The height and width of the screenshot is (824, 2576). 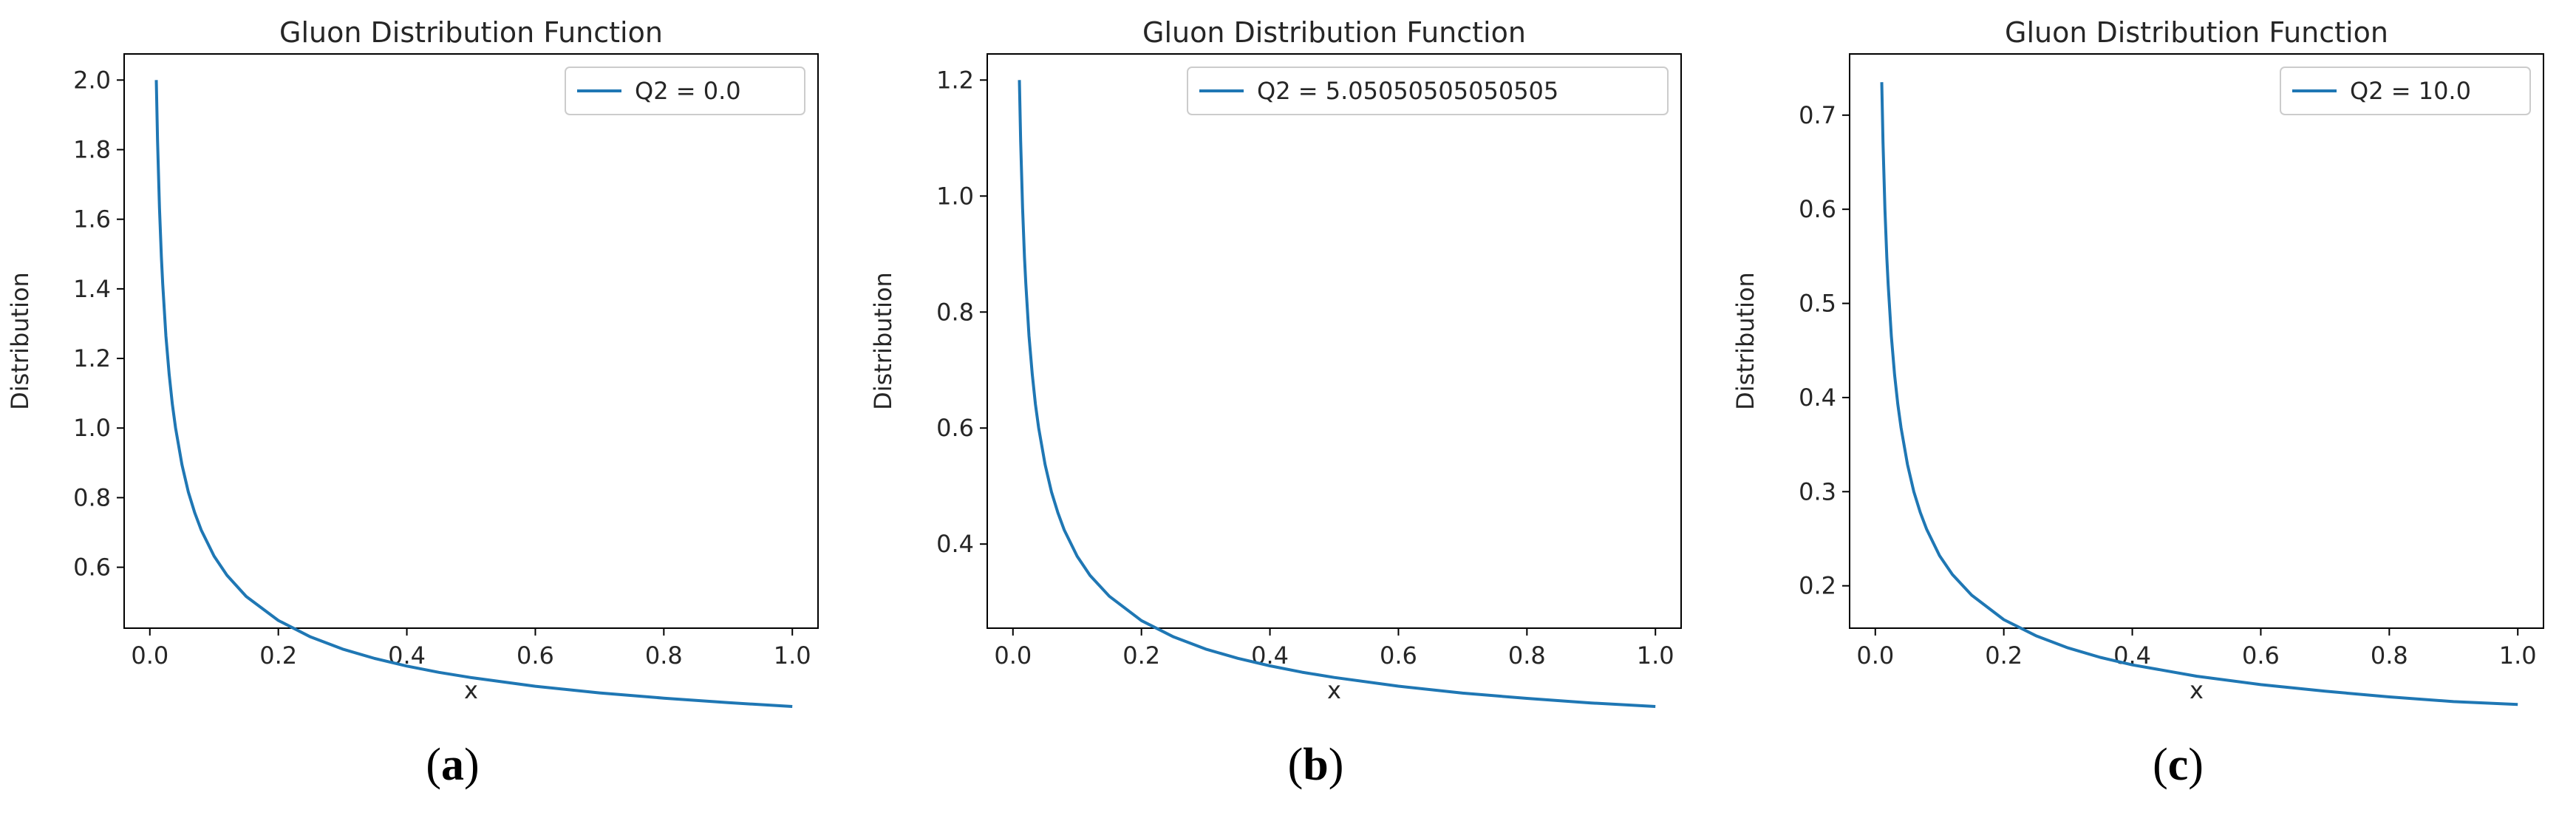 I want to click on caption-letter: a, so click(x=452, y=765).